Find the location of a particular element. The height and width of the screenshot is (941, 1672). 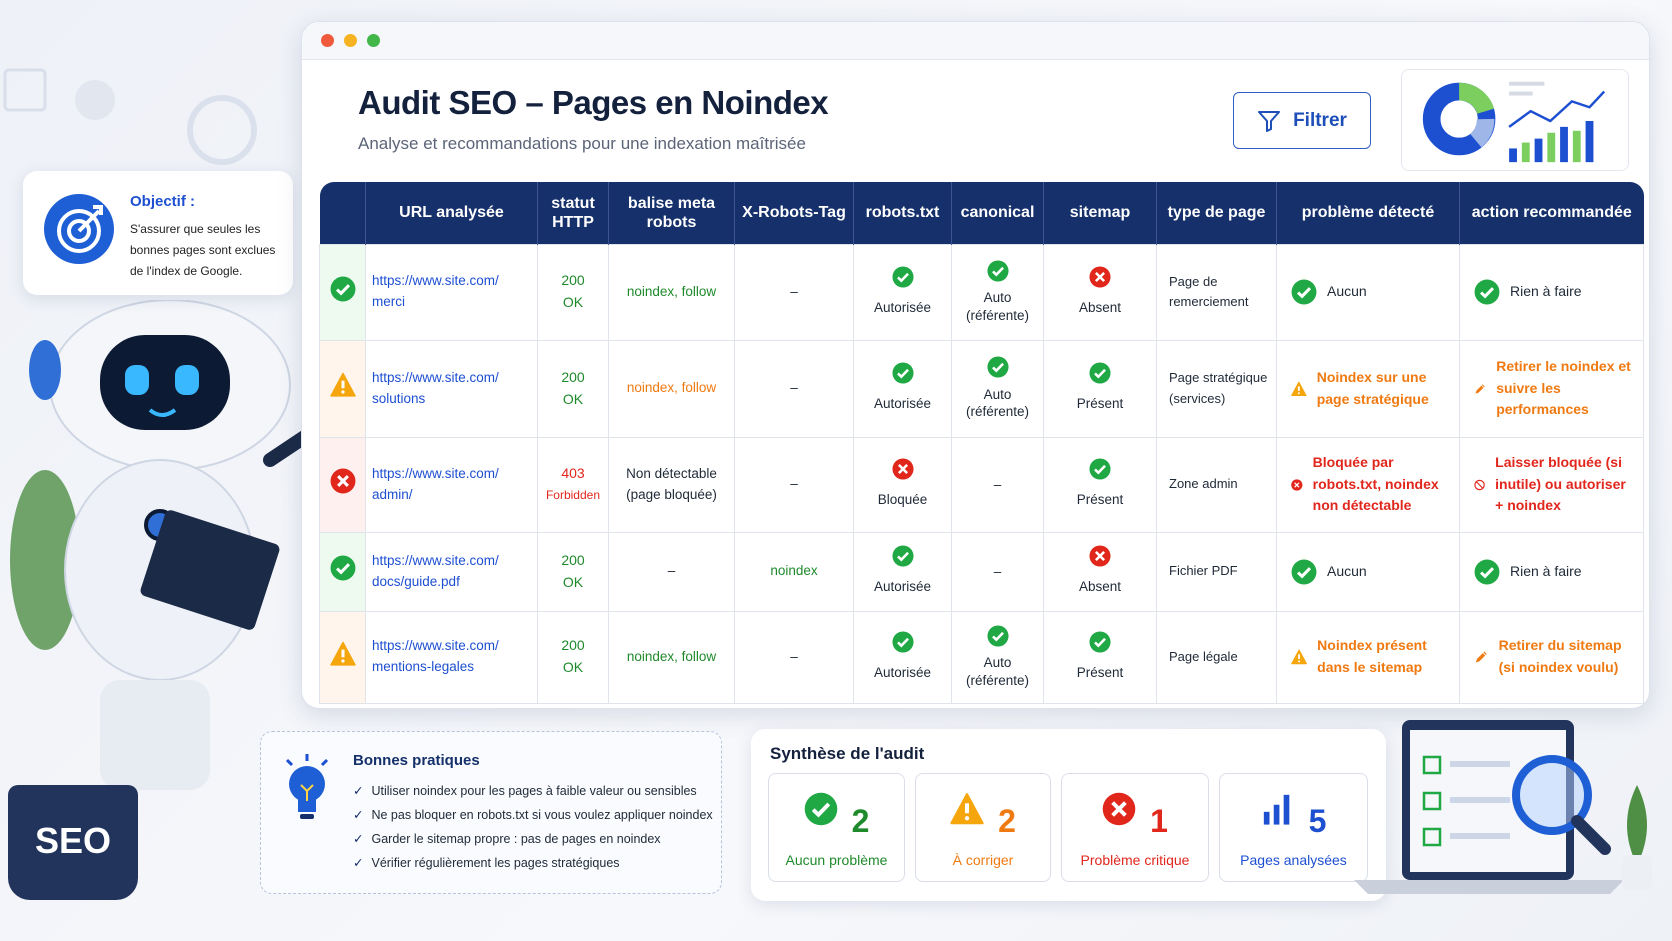

summary-card: 2 À corriger is located at coordinates (983, 827).